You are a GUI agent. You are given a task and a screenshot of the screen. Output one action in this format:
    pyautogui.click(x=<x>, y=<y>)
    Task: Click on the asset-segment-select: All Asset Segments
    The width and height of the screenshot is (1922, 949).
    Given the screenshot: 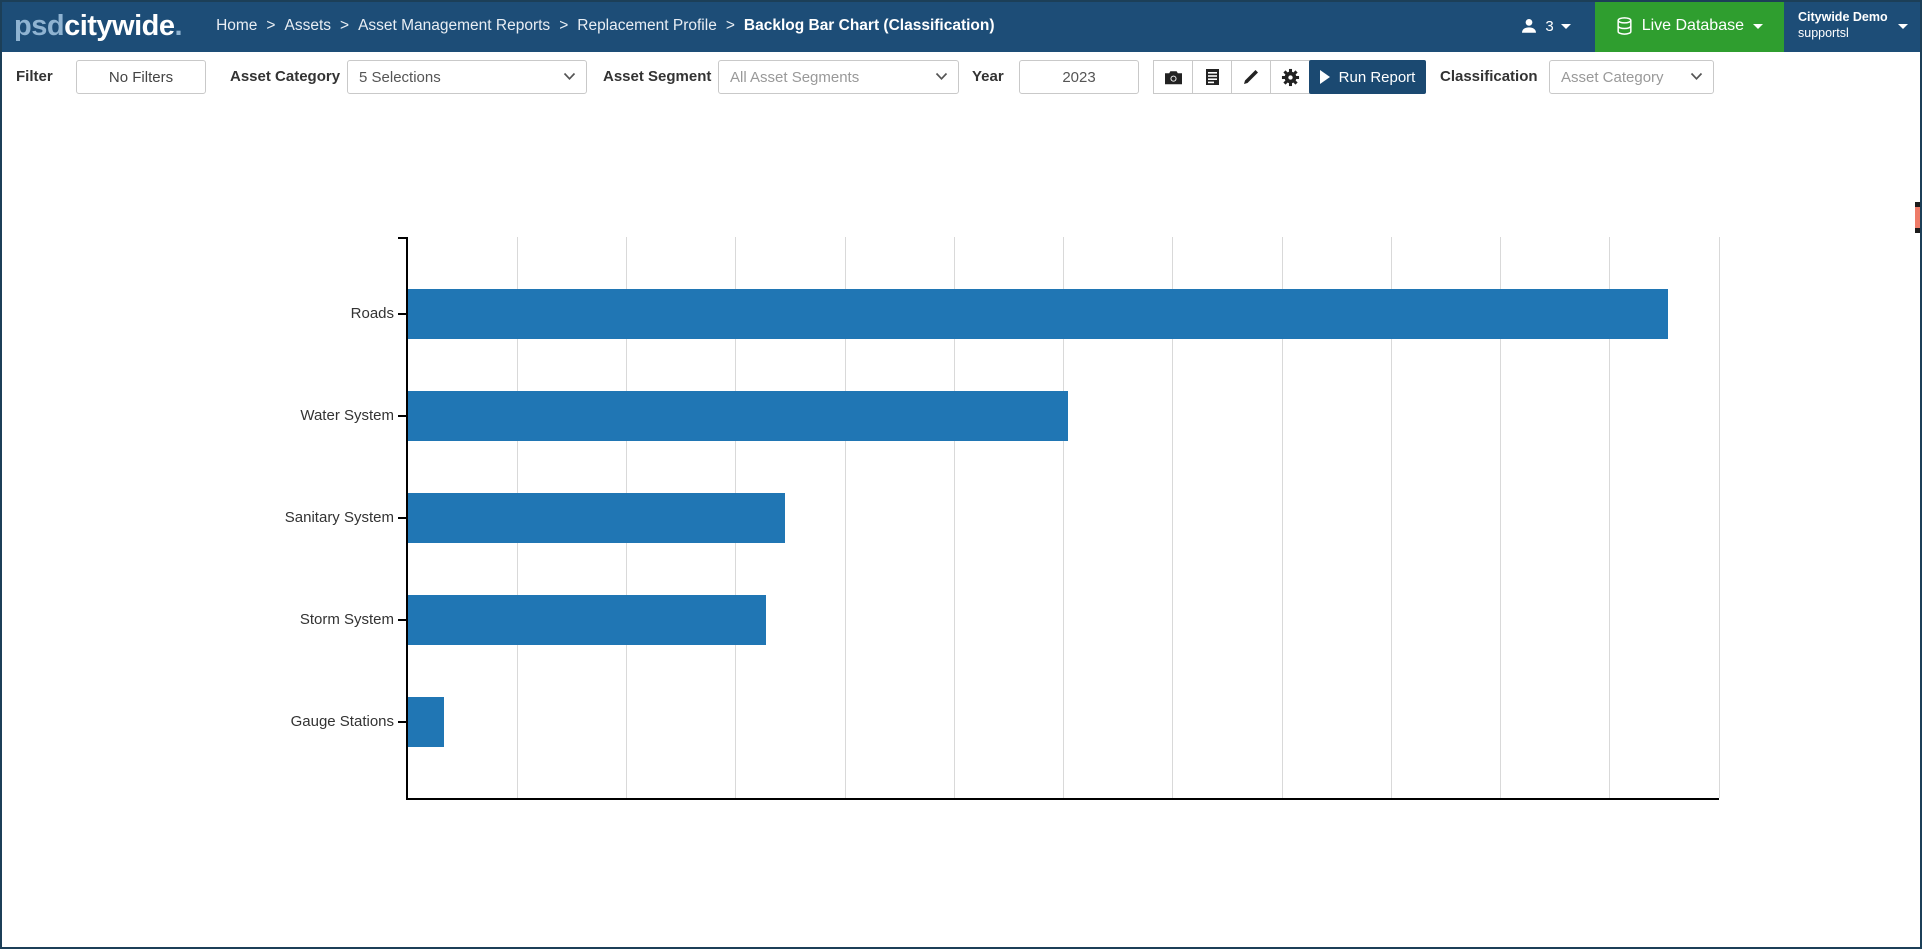 What is the action you would take?
    pyautogui.click(x=838, y=77)
    